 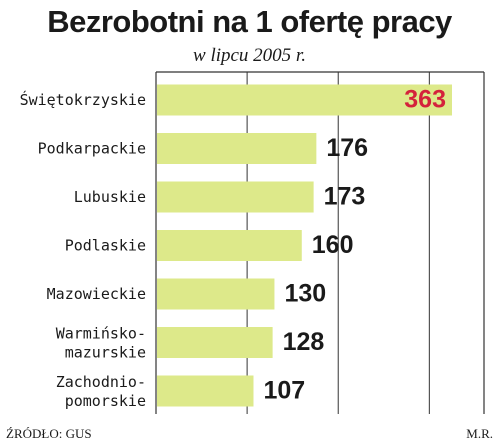 What do you see at coordinates (304, 342) in the screenshot?
I see `value-label: 128` at bounding box center [304, 342].